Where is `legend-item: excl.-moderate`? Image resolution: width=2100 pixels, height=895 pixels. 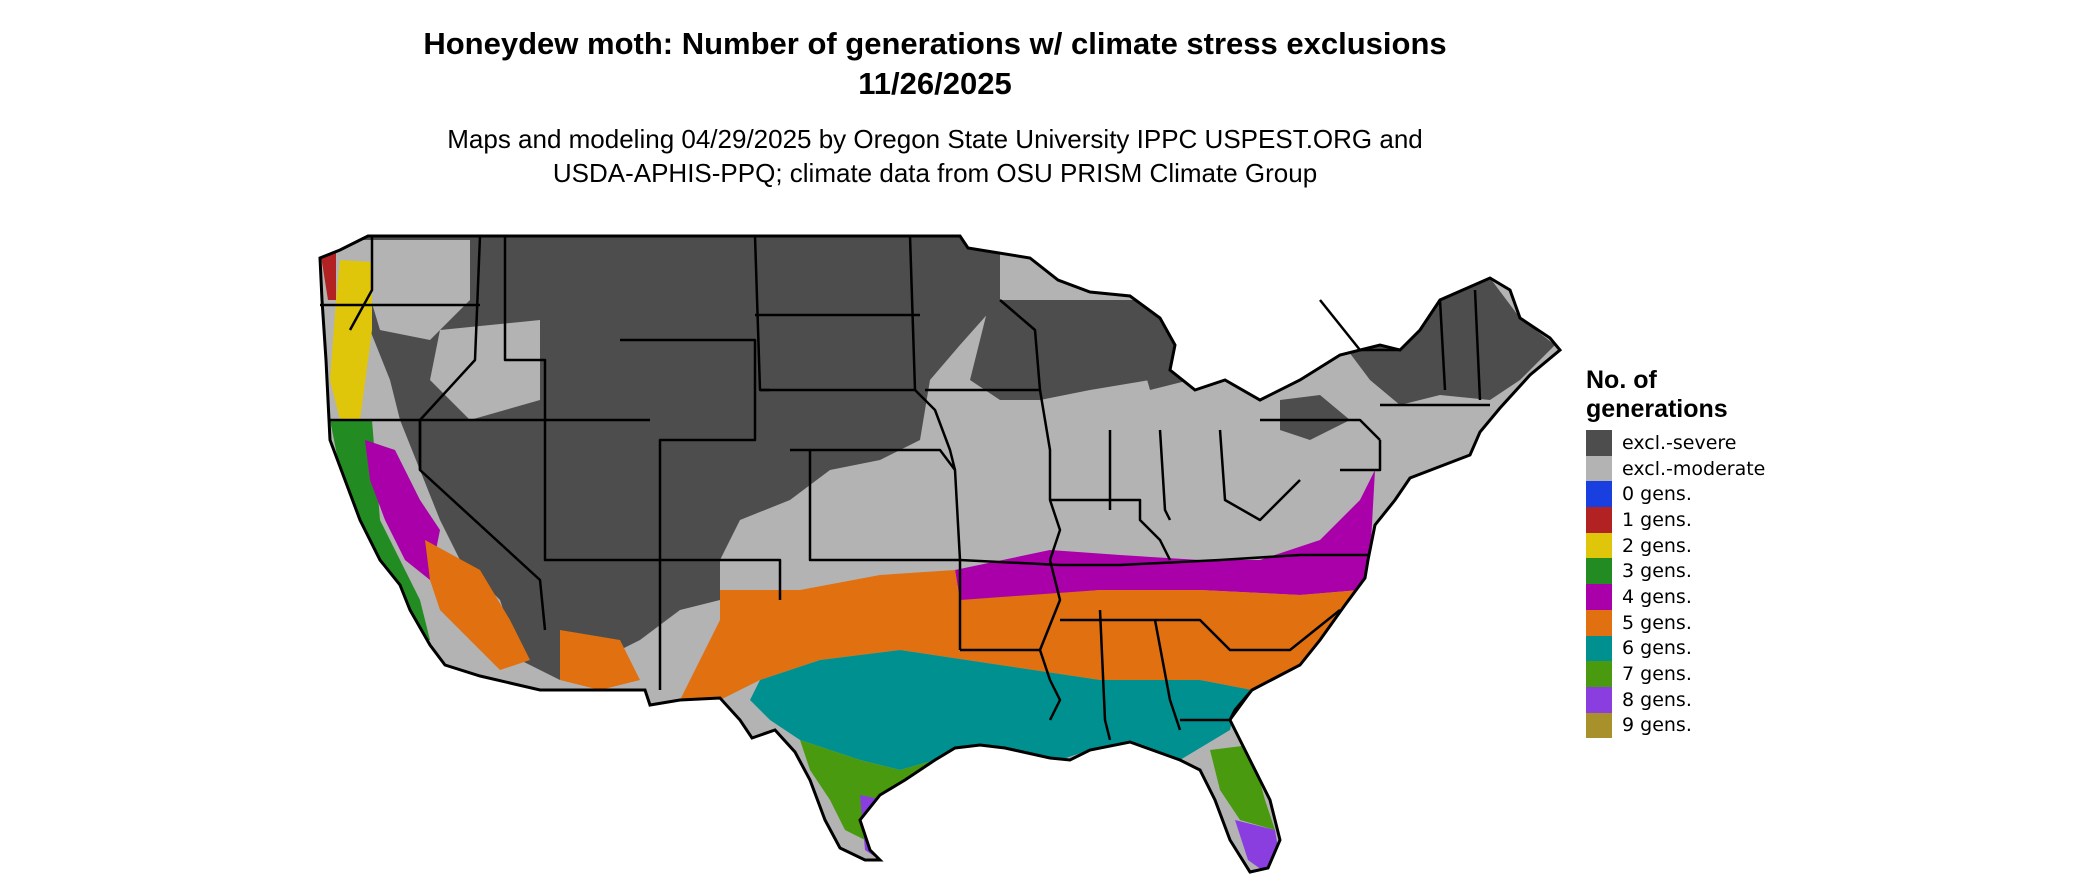 legend-item: excl.-moderate is located at coordinates (1676, 468).